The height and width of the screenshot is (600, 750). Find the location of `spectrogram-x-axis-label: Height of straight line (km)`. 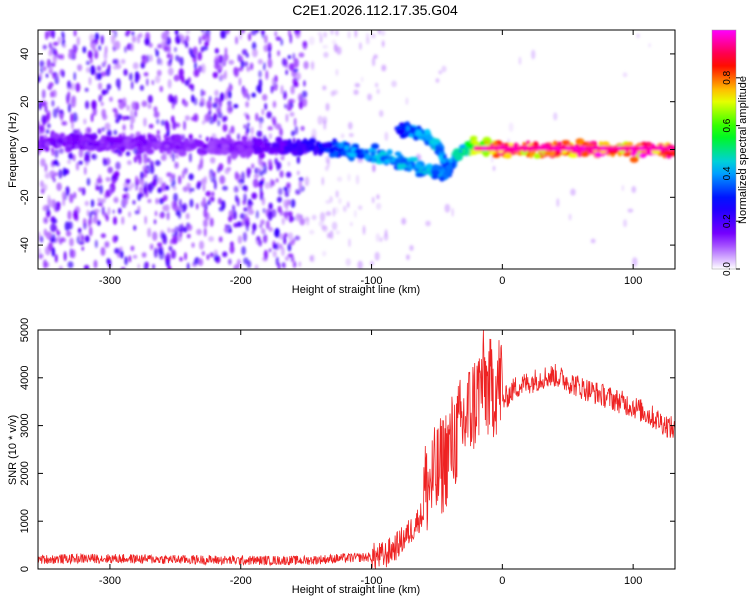

spectrogram-x-axis-label: Height of straight line (km) is located at coordinates (356, 290).